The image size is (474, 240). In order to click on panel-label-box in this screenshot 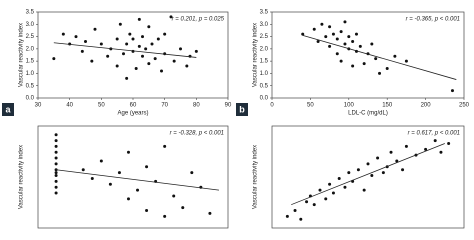, I will do `click(8, 109)`.